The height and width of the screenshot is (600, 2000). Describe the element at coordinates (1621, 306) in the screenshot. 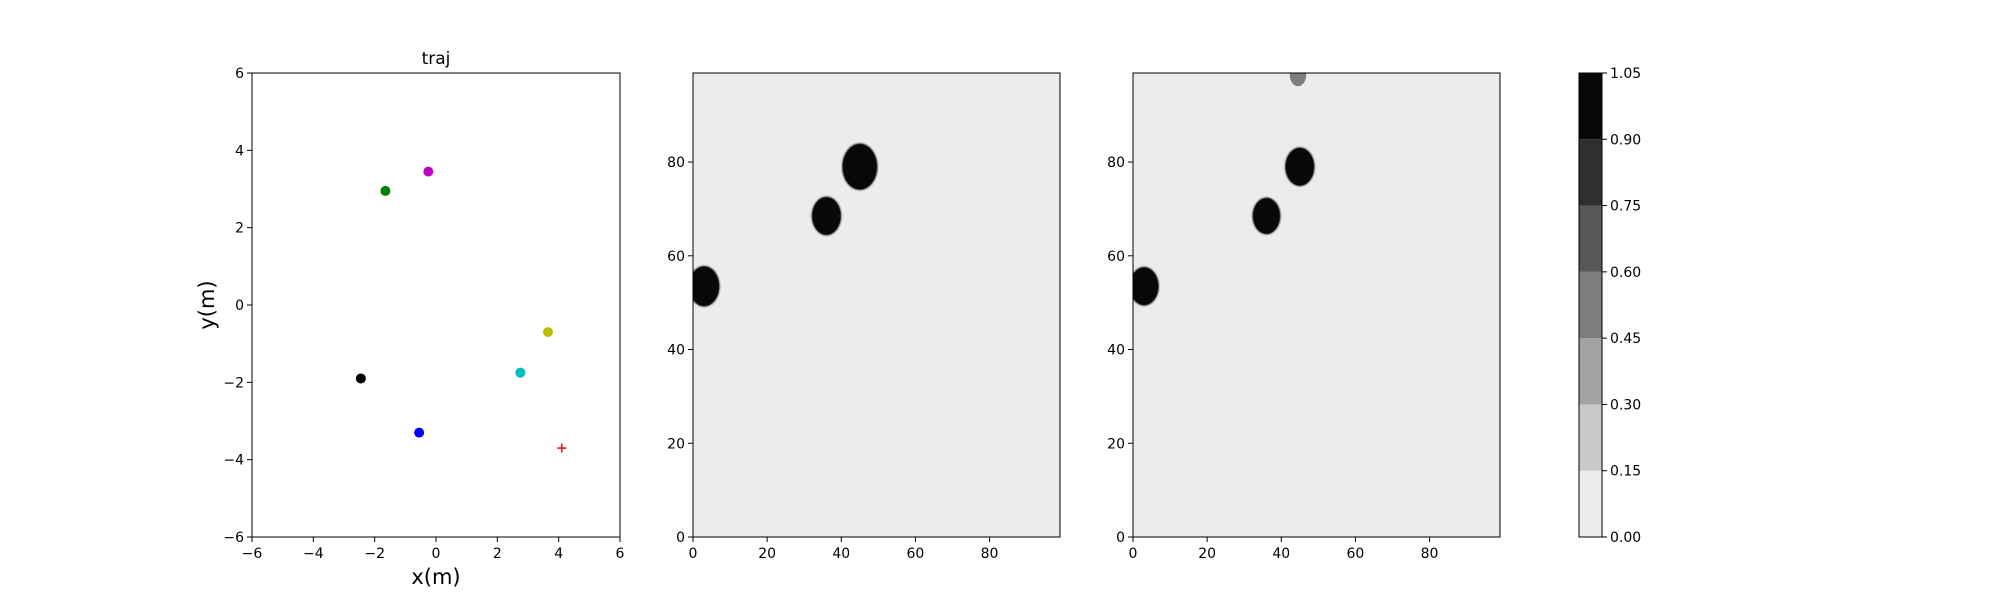

I see `colorbar-ticks: 0.00 0.15 0.30 0.45 0.60 0.75 0.90 1.05` at that location.